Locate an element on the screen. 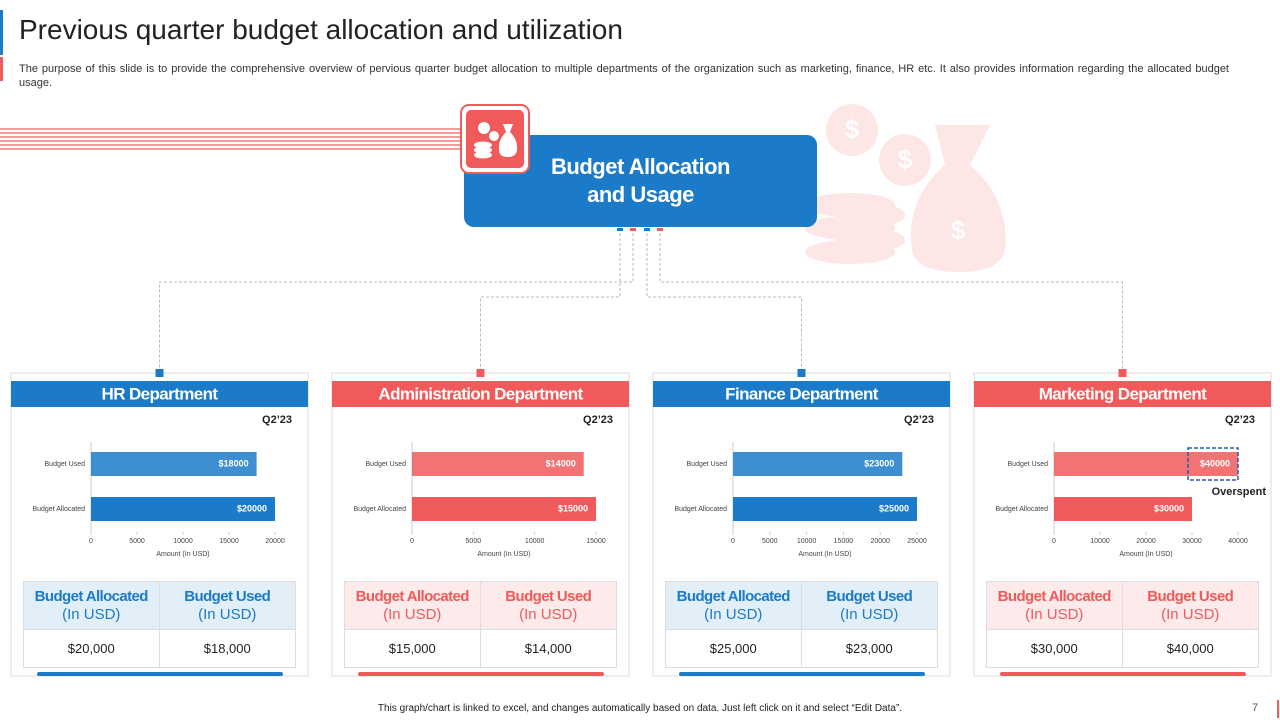 This screenshot has width=1280, height=720. table-cell: $15,000 is located at coordinates (413, 648).